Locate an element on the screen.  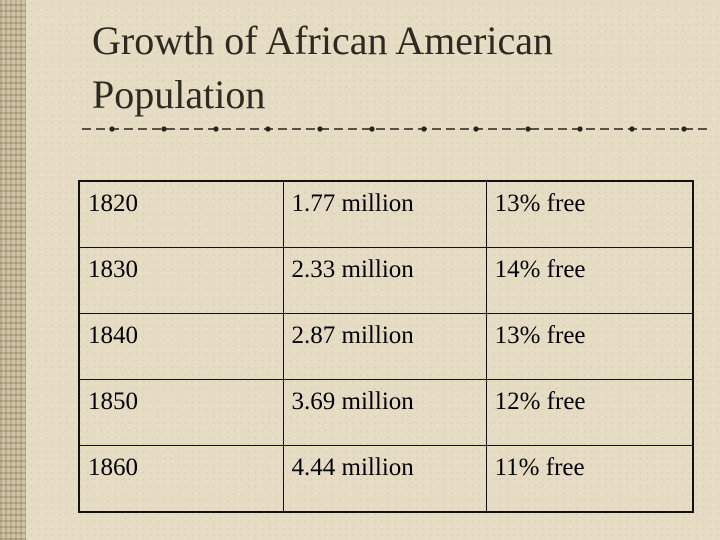
free-percent-cell: 14% free is located at coordinates (589, 280).